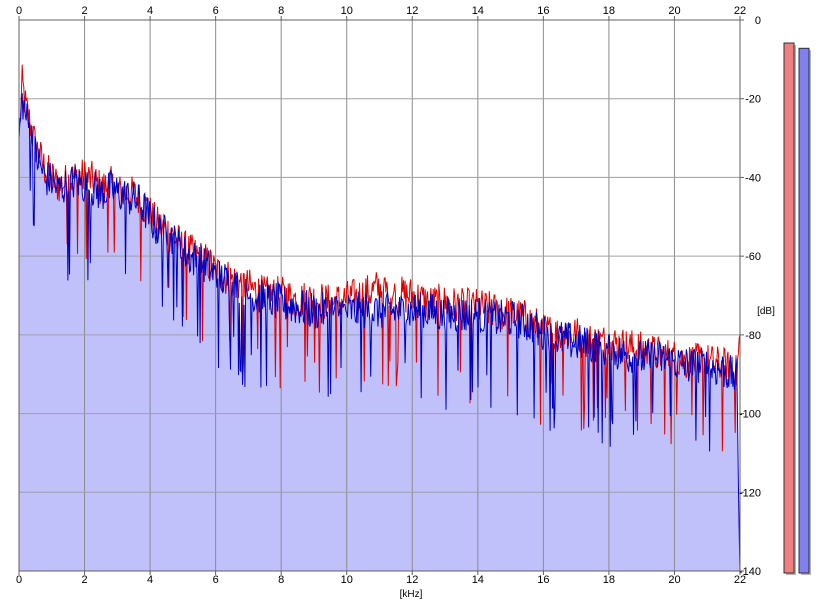 This screenshot has height=611, width=823. What do you see at coordinates (543, 11) in the screenshot?
I see `x-tick-label-top: 16` at bounding box center [543, 11].